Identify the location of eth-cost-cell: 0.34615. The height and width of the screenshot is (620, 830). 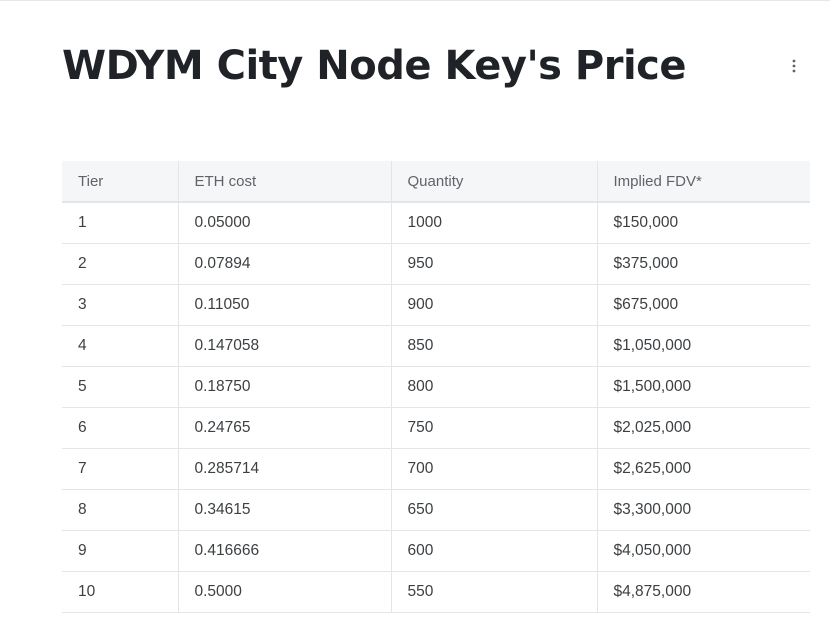
(285, 510).